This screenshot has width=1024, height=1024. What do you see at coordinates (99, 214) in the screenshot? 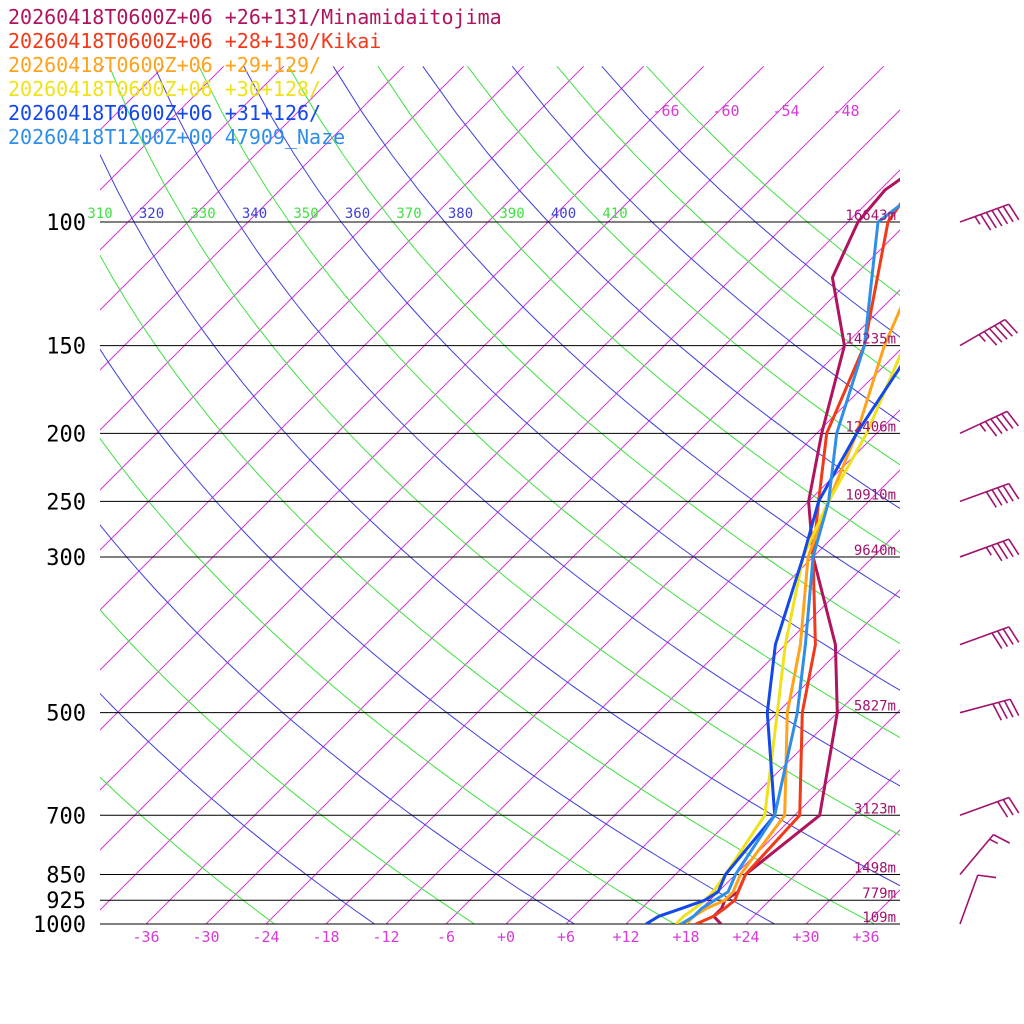
I see `theta-label: 310` at bounding box center [99, 214].